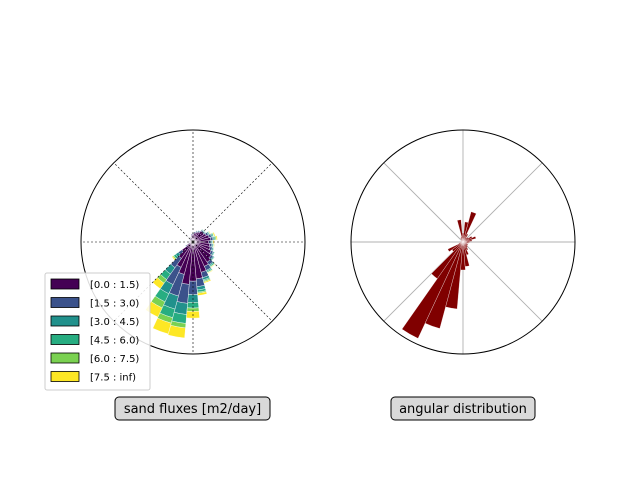 The image size is (640, 480). I want to click on sand-flux-label-text: sand fluxes [m2/day], so click(192, 409).